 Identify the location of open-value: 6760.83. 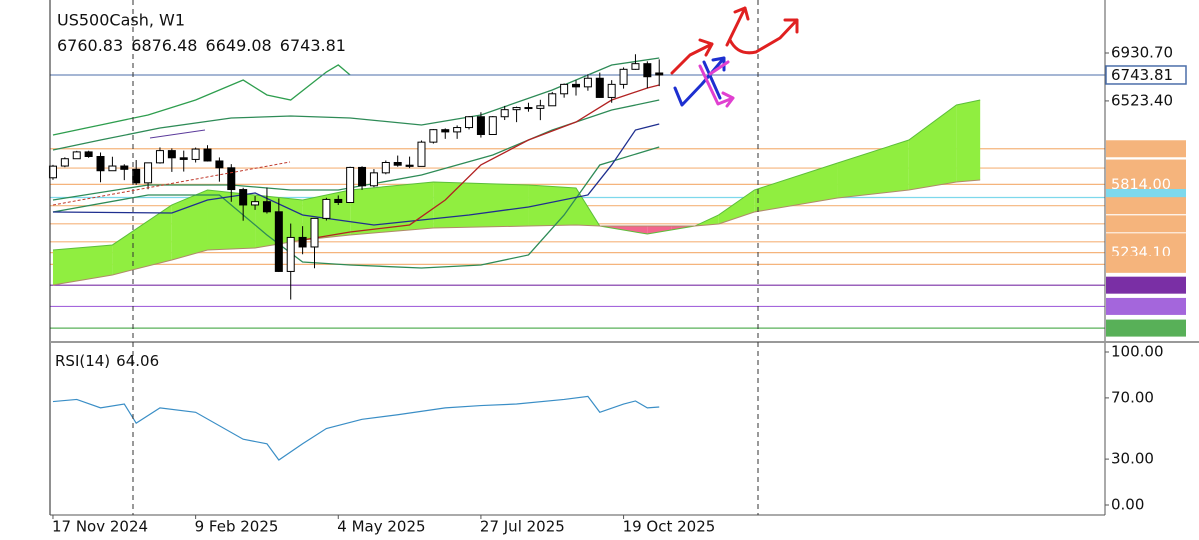
(90, 45).